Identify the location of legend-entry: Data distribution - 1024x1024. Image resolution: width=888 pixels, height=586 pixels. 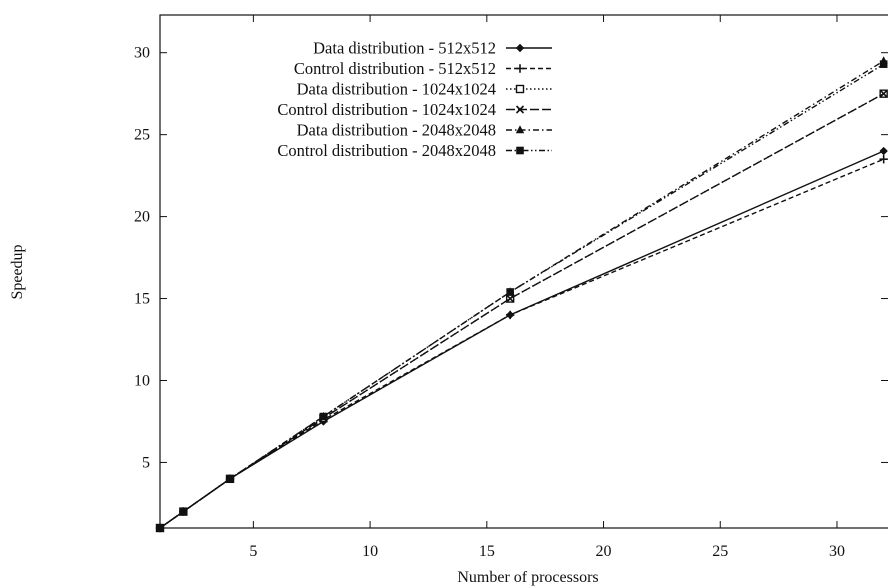
(424, 89).